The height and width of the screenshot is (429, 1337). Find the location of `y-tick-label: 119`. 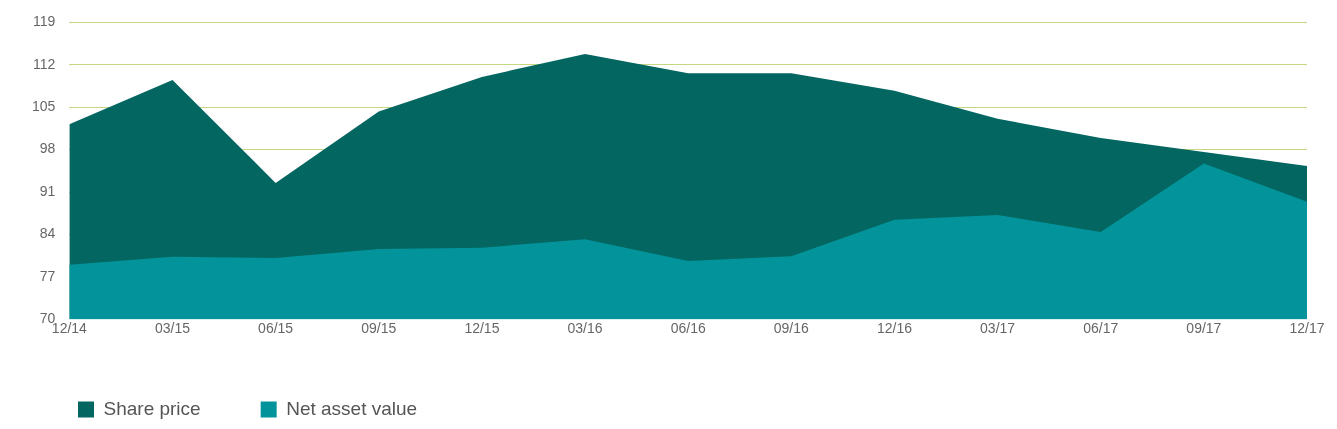

y-tick-label: 119 is located at coordinates (44, 21).